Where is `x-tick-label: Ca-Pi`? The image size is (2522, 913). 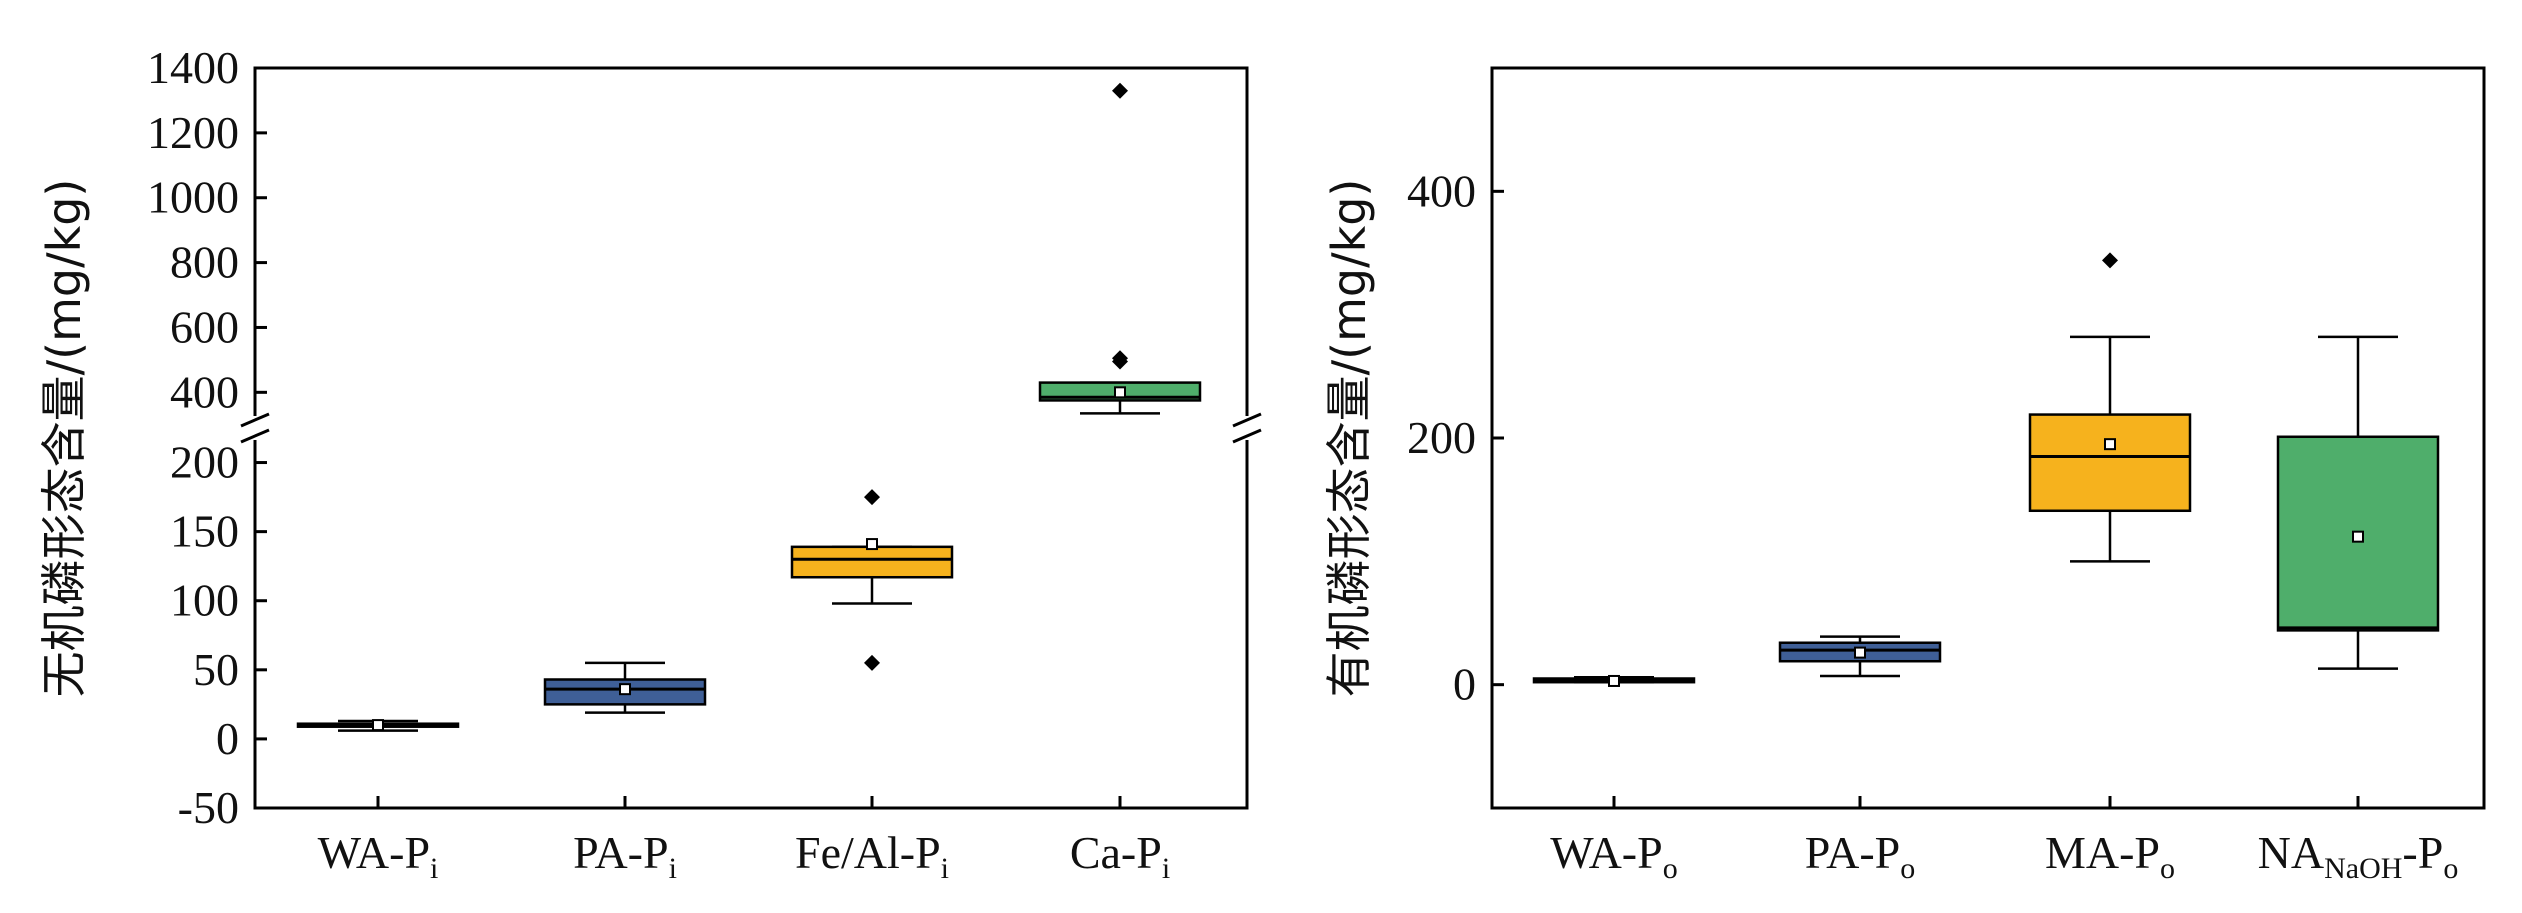
x-tick-label: Ca-Pi is located at coordinates (1120, 856).